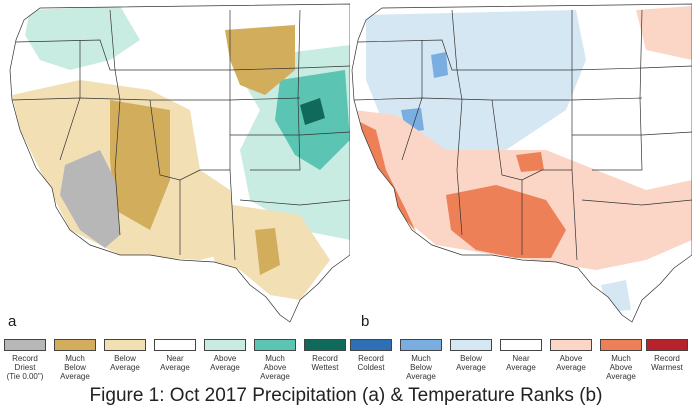 The width and height of the screenshot is (692, 411). I want to click on legend-item-record-driest: Record Driest (Tie 0.00"), so click(25, 360).